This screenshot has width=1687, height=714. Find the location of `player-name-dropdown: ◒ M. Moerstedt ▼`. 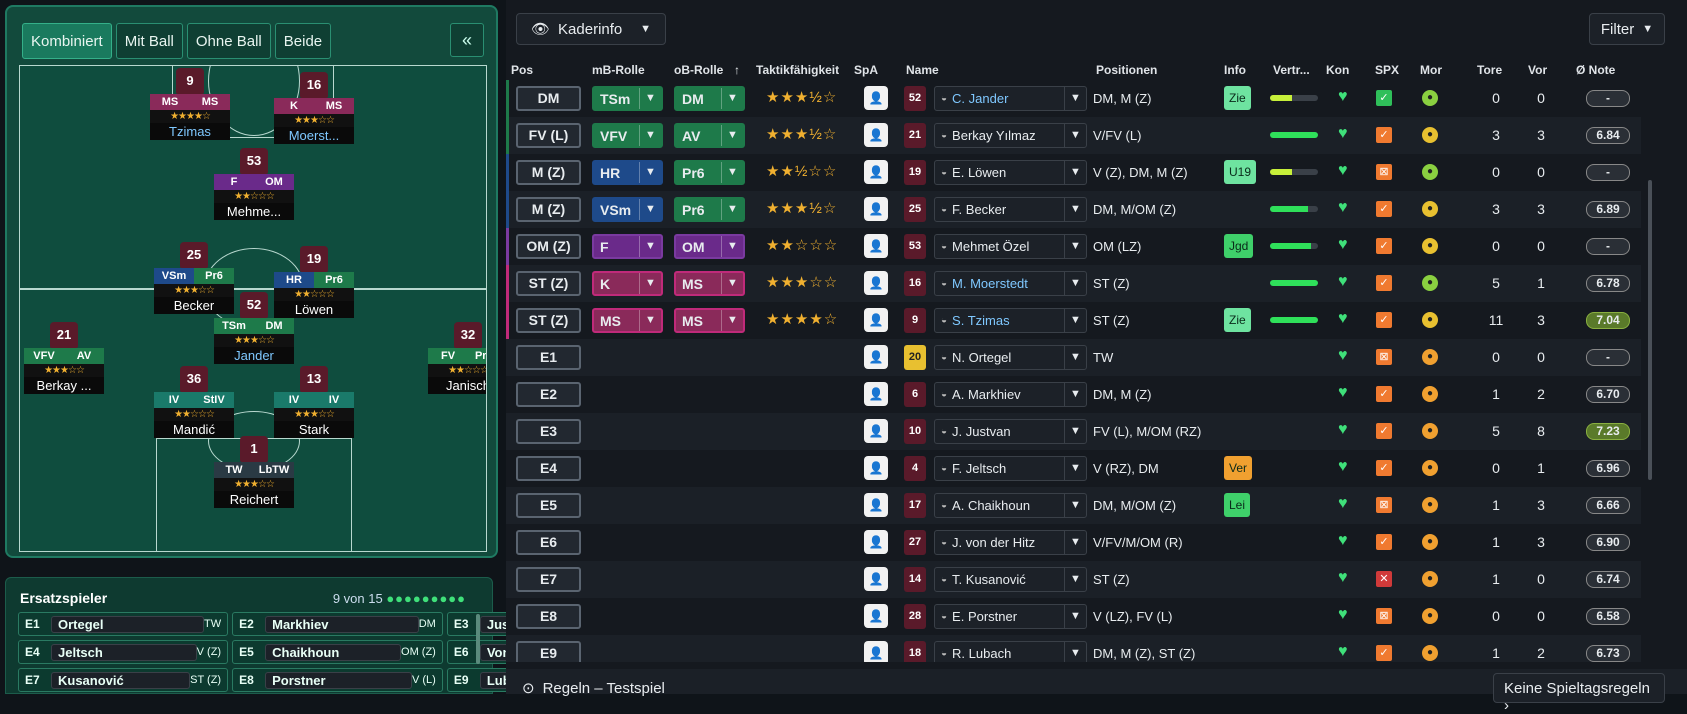

player-name-dropdown: ◒ M. Moerstedt ▼ is located at coordinates (1010, 283).